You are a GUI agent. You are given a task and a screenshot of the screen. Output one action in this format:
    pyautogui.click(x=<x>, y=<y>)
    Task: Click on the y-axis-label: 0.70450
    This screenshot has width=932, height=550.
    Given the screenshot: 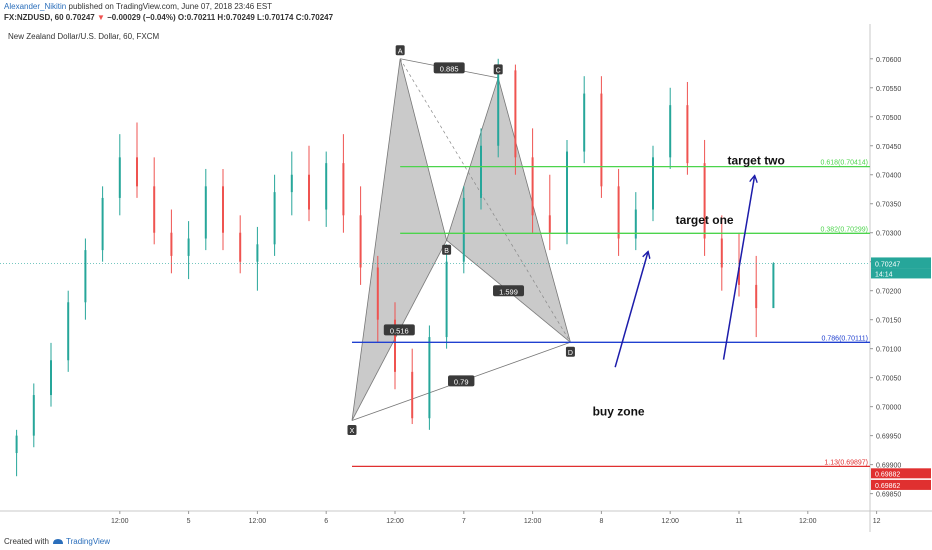 What is the action you would take?
    pyautogui.click(x=888, y=147)
    